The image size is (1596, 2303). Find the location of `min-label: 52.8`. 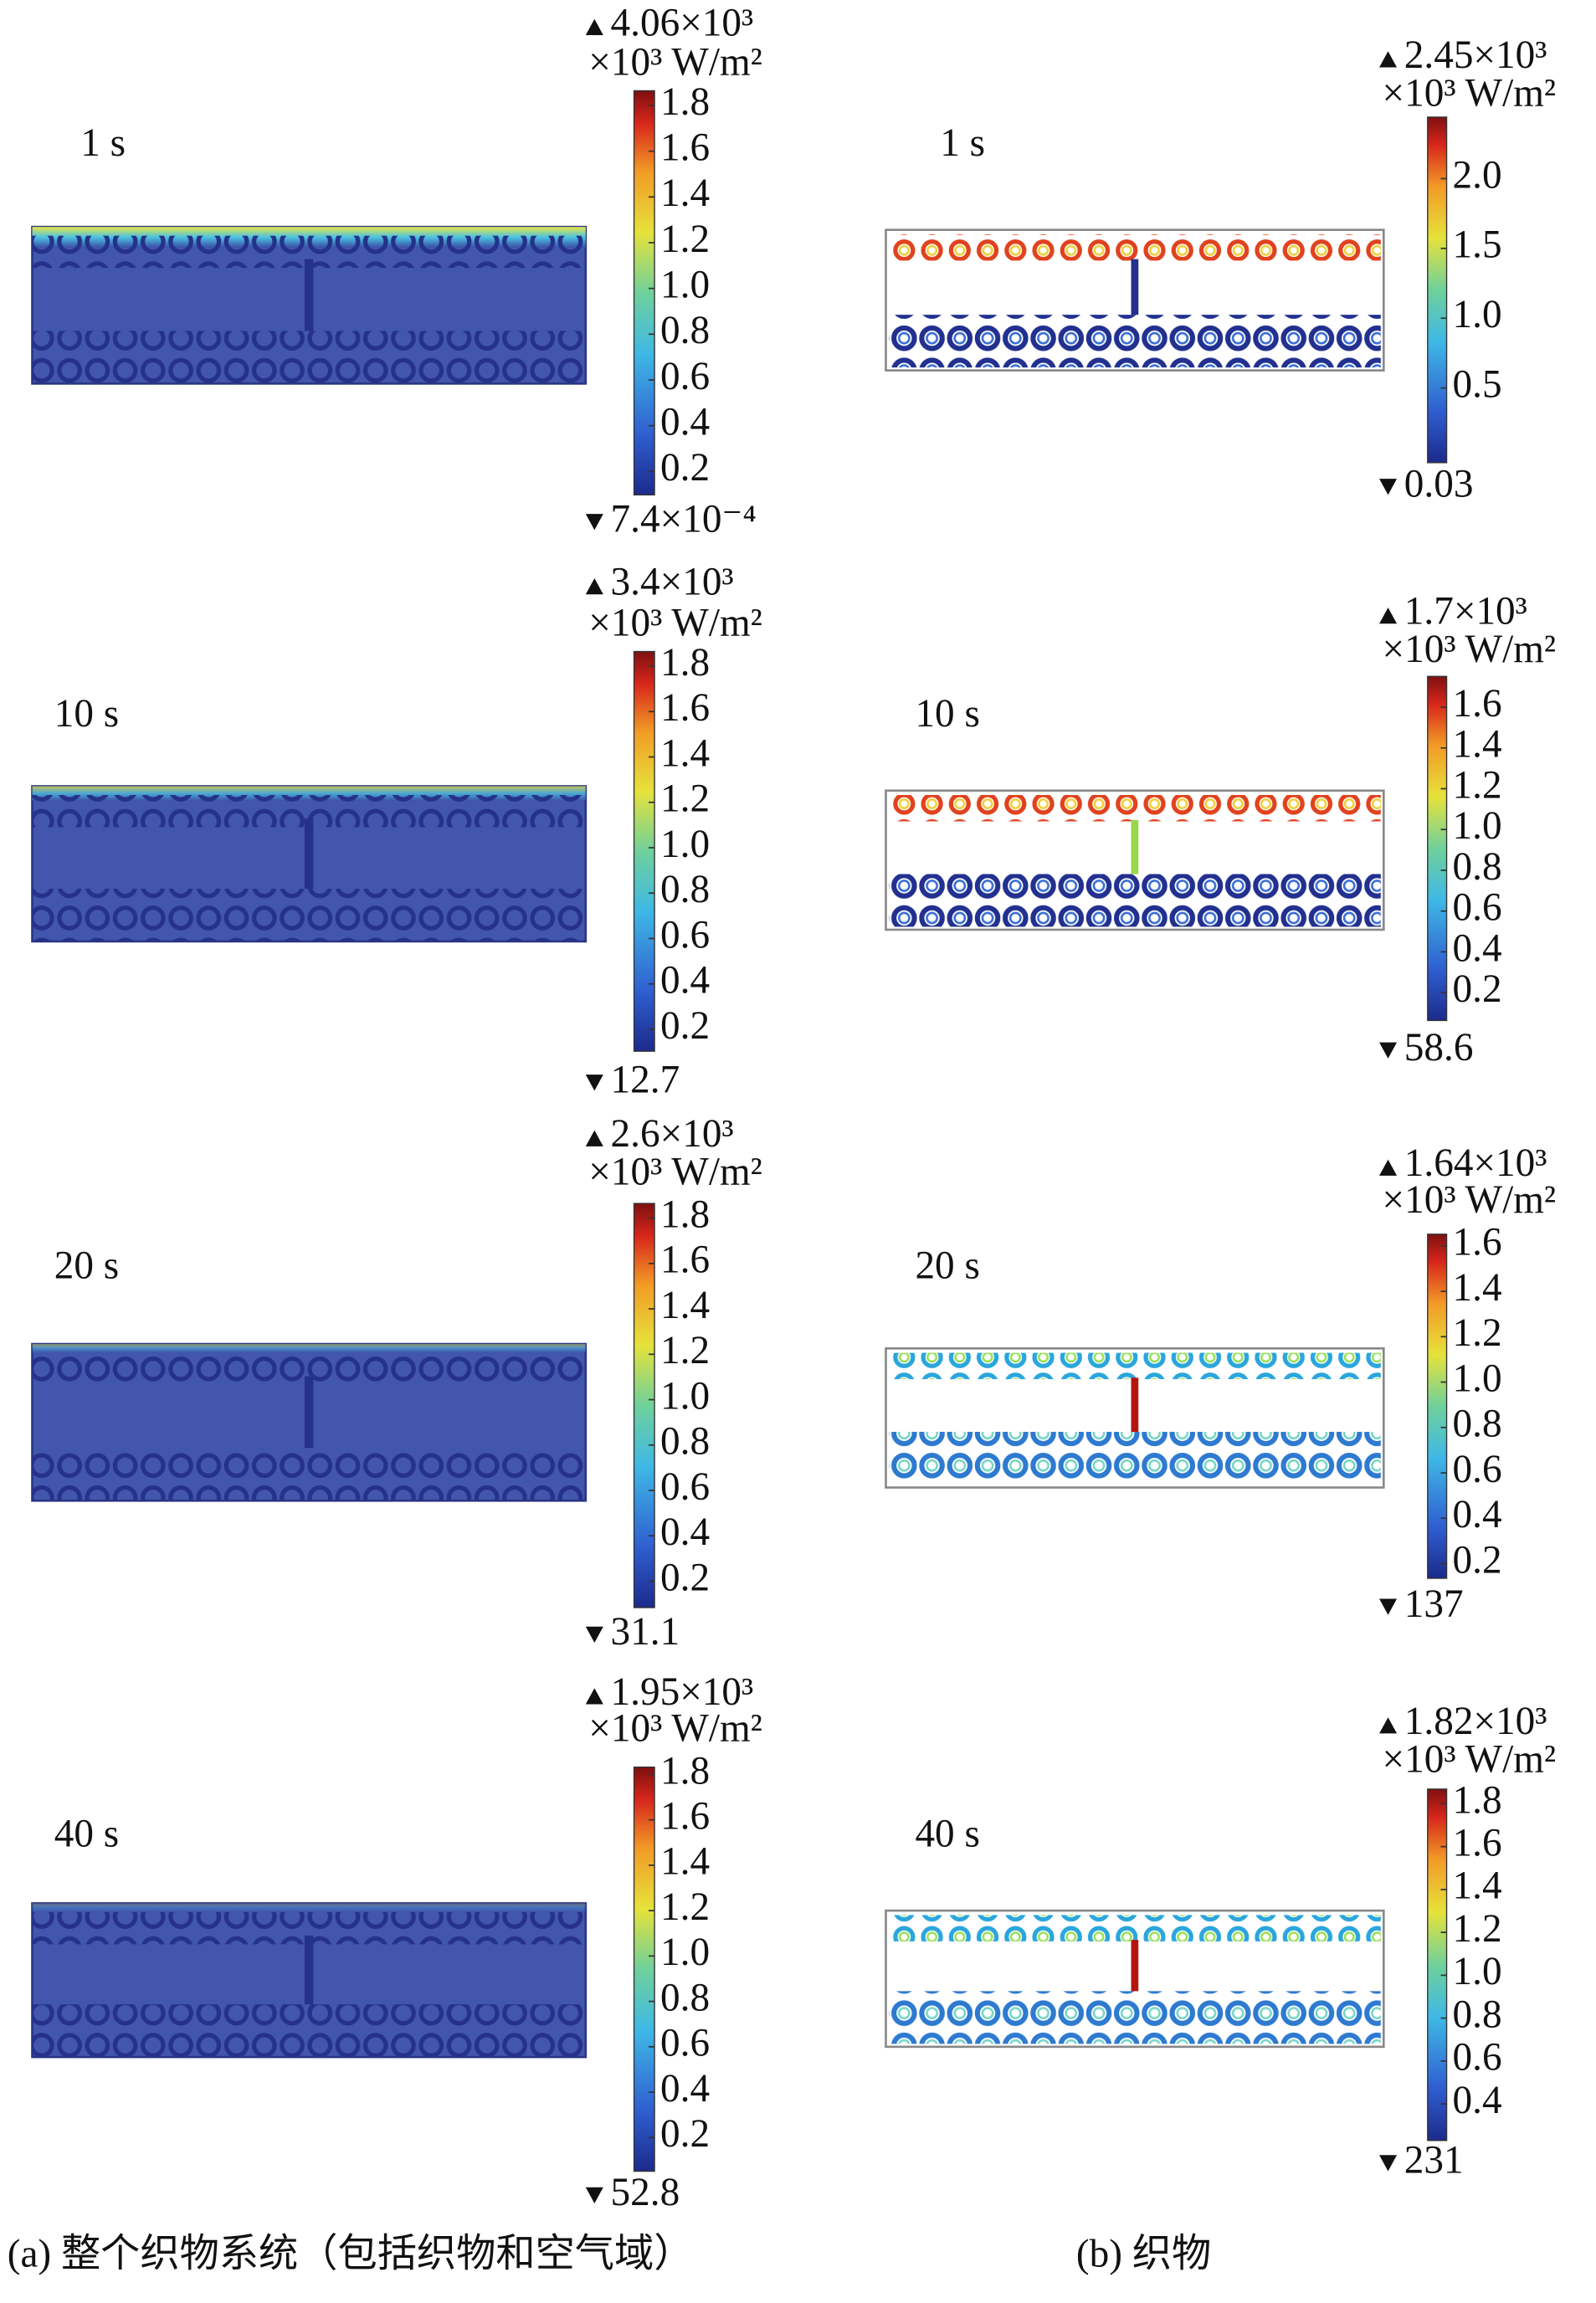

min-label: 52.8 is located at coordinates (645, 2192).